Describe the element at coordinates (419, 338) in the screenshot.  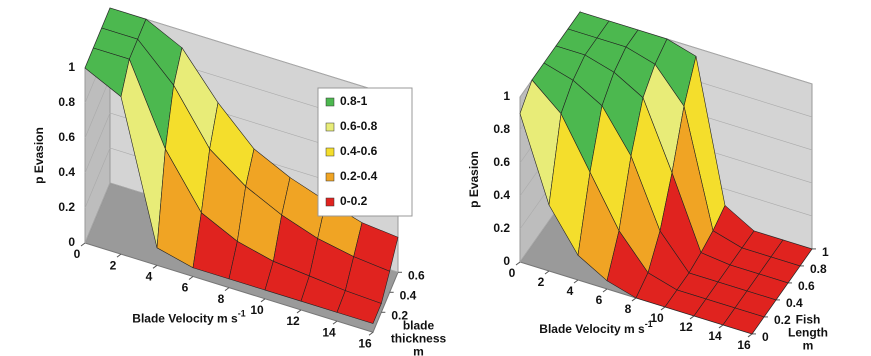
I see `depth-axis-title: thickness` at that location.